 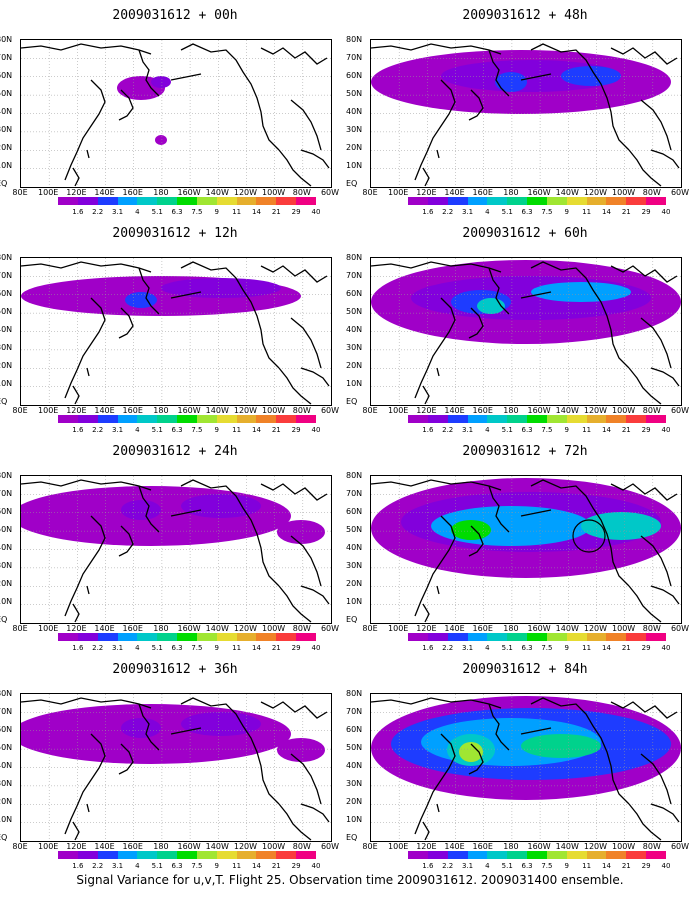 What do you see at coordinates (526, 113) in the screenshot?
I see `map-frame` at bounding box center [526, 113].